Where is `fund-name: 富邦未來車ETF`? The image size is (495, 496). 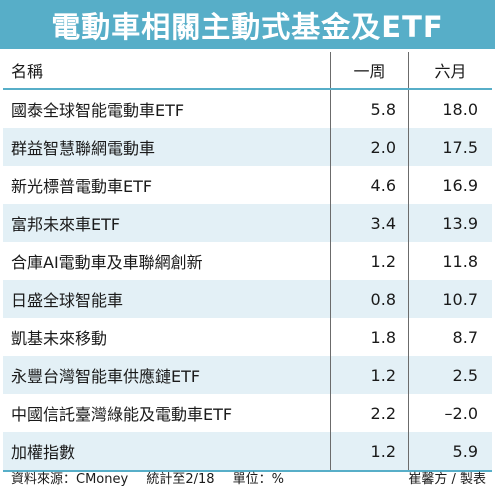 fund-name: 富邦未來車ETF is located at coordinates (167, 223).